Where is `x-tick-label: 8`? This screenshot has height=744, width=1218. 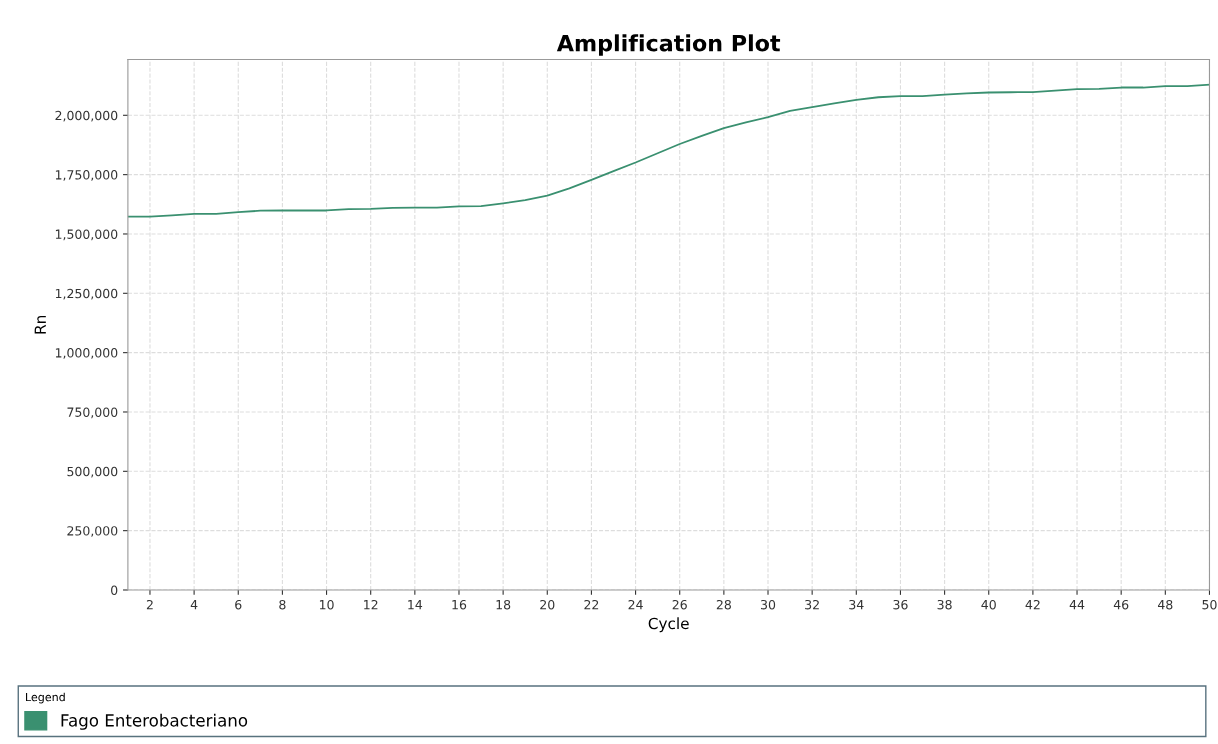
x-tick-label: 8 is located at coordinates (282, 604).